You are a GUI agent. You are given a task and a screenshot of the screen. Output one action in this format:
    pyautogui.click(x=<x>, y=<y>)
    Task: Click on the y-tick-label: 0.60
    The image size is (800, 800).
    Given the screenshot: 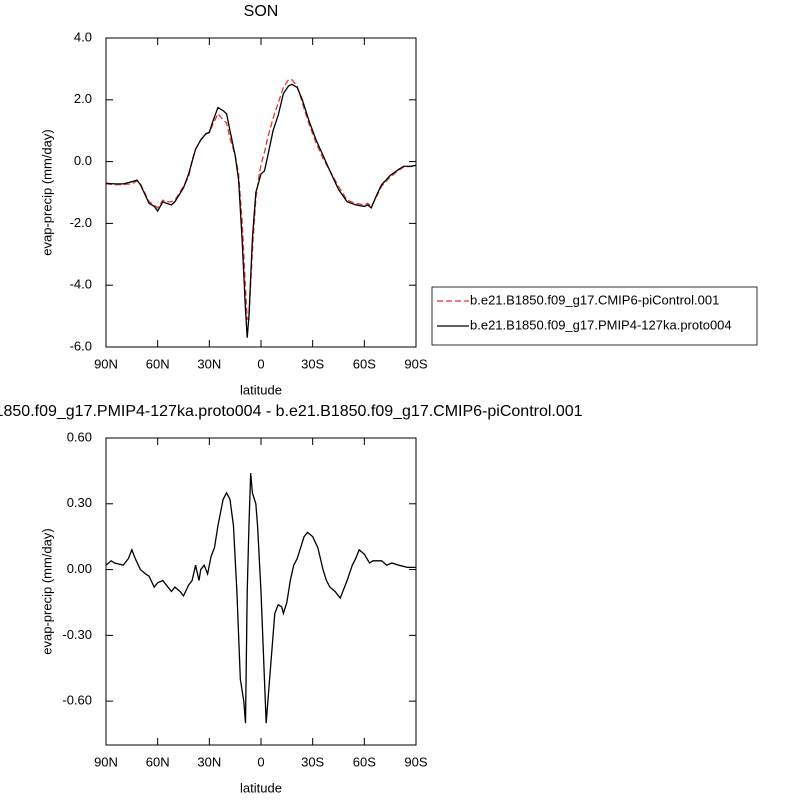 What is the action you would take?
    pyautogui.click(x=79, y=436)
    